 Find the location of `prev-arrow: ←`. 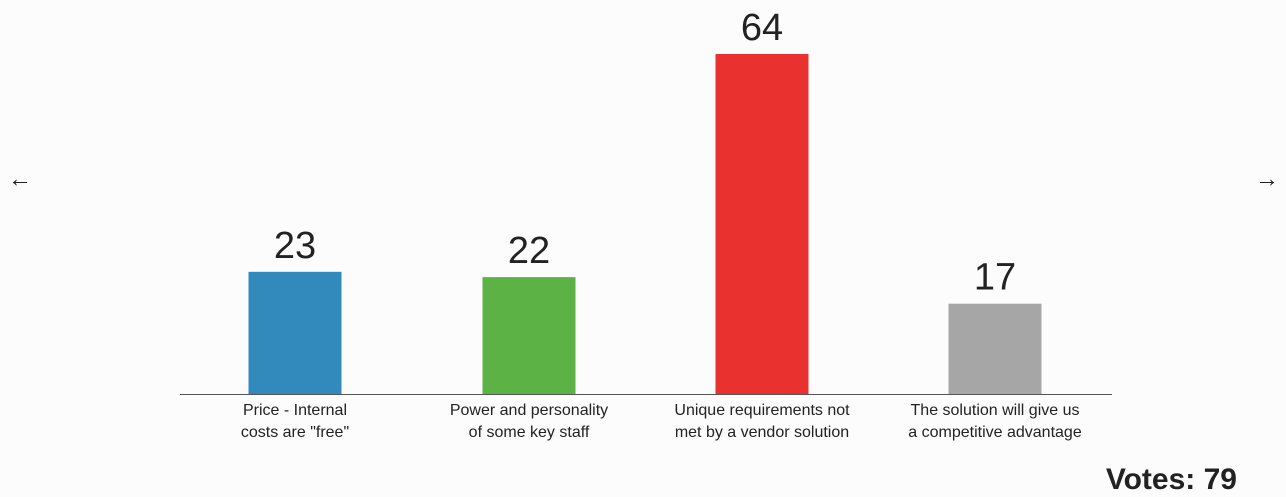

prev-arrow: ← is located at coordinates (20, 178).